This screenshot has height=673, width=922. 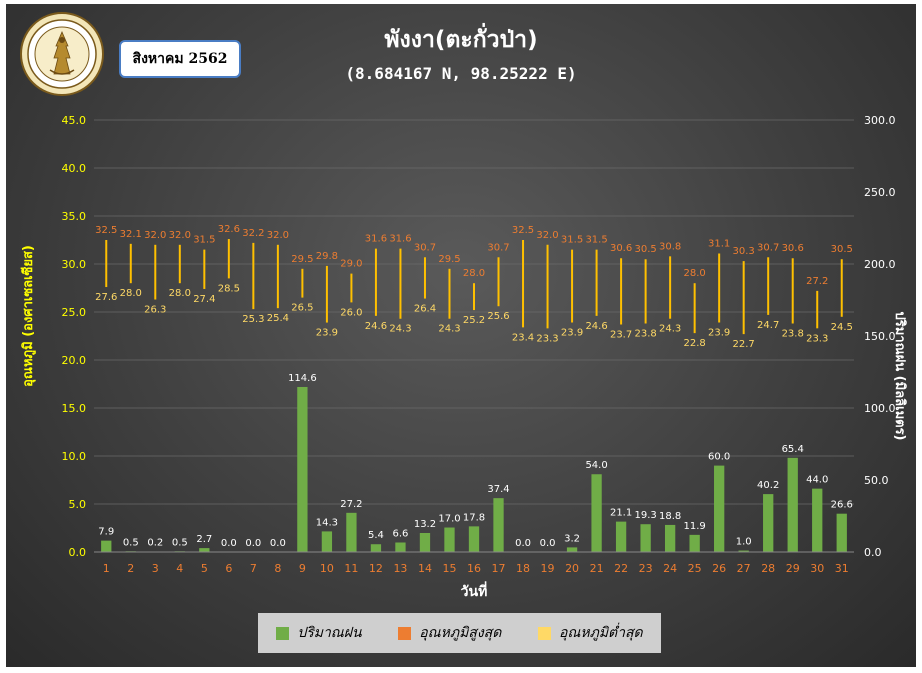 What do you see at coordinates (302, 568) in the screenshot?
I see `x-tick-label: 9` at bounding box center [302, 568].